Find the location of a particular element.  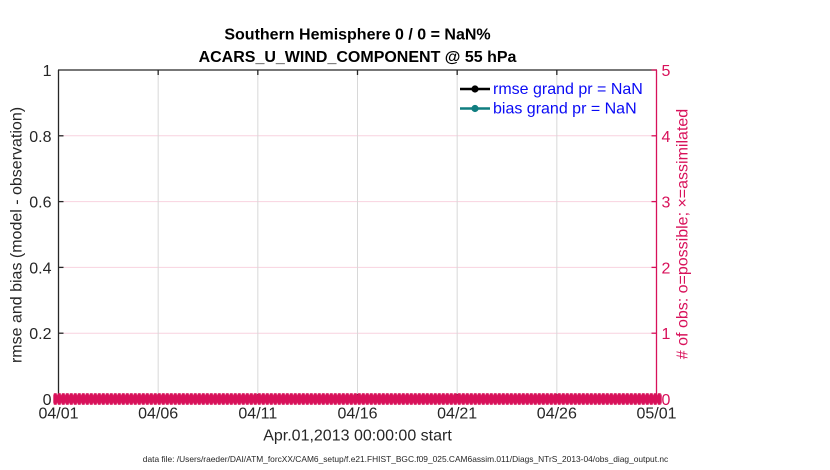

svg-text: 0.2 is located at coordinates (40, 334).